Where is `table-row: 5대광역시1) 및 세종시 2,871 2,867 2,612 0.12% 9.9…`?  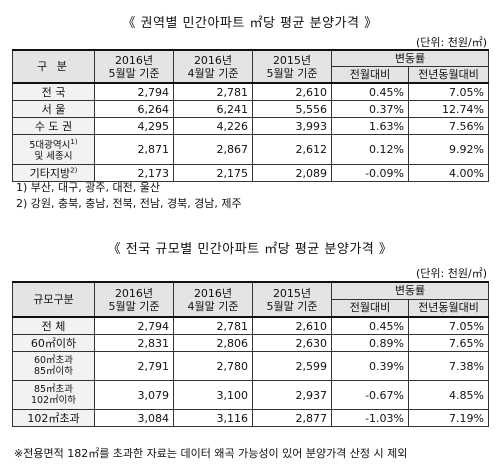 table-row: 5대광역시1) 및 세종시 2,871 2,867 2,612 0.12% 9.9… is located at coordinates (250, 149).